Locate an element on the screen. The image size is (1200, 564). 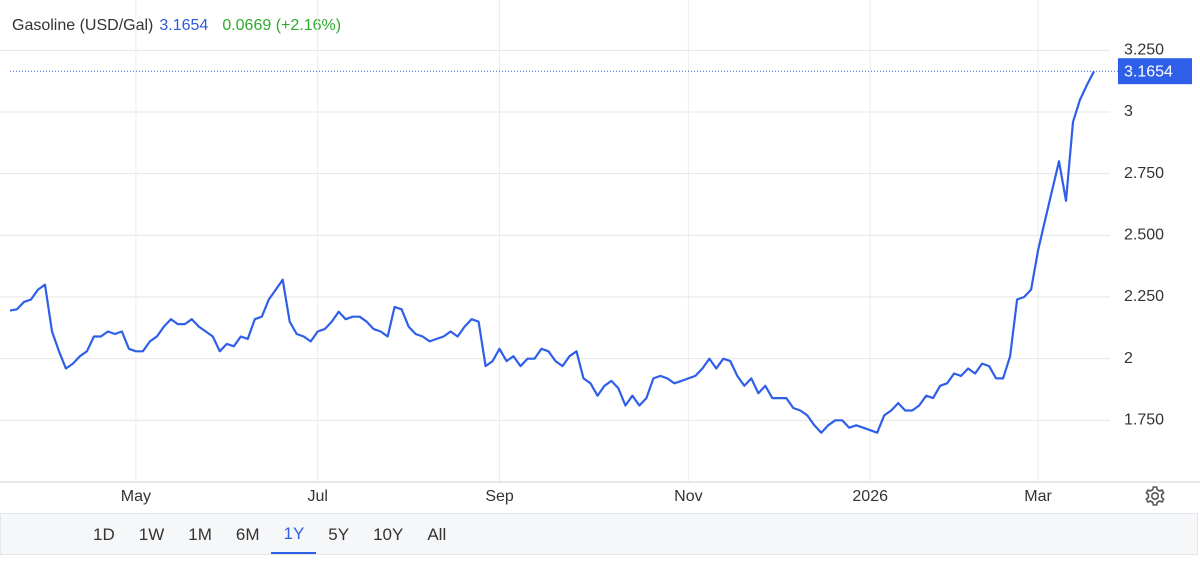
x-tick-label: Nov is located at coordinates (688, 496).